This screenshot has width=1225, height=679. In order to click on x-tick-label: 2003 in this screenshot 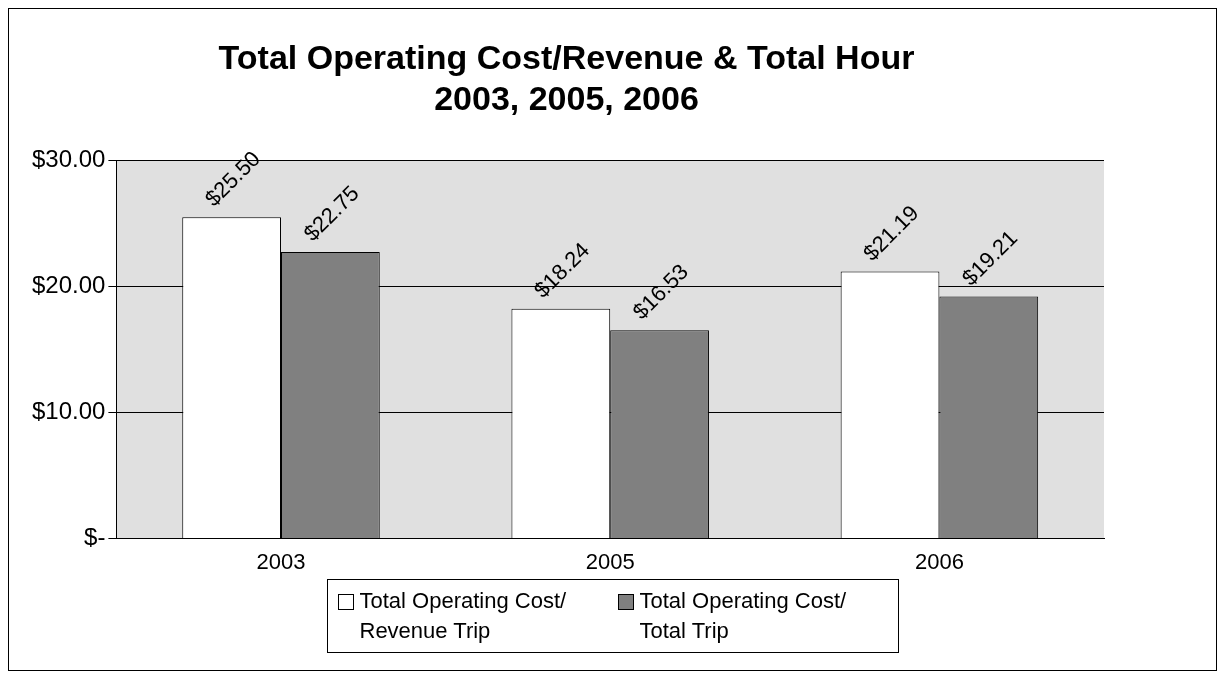, I will do `click(281, 561)`.